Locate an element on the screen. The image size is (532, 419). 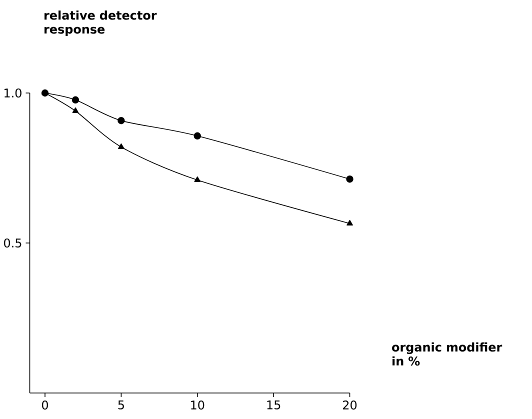
x-axis-title: organic modifier in % is located at coordinates (447, 354).